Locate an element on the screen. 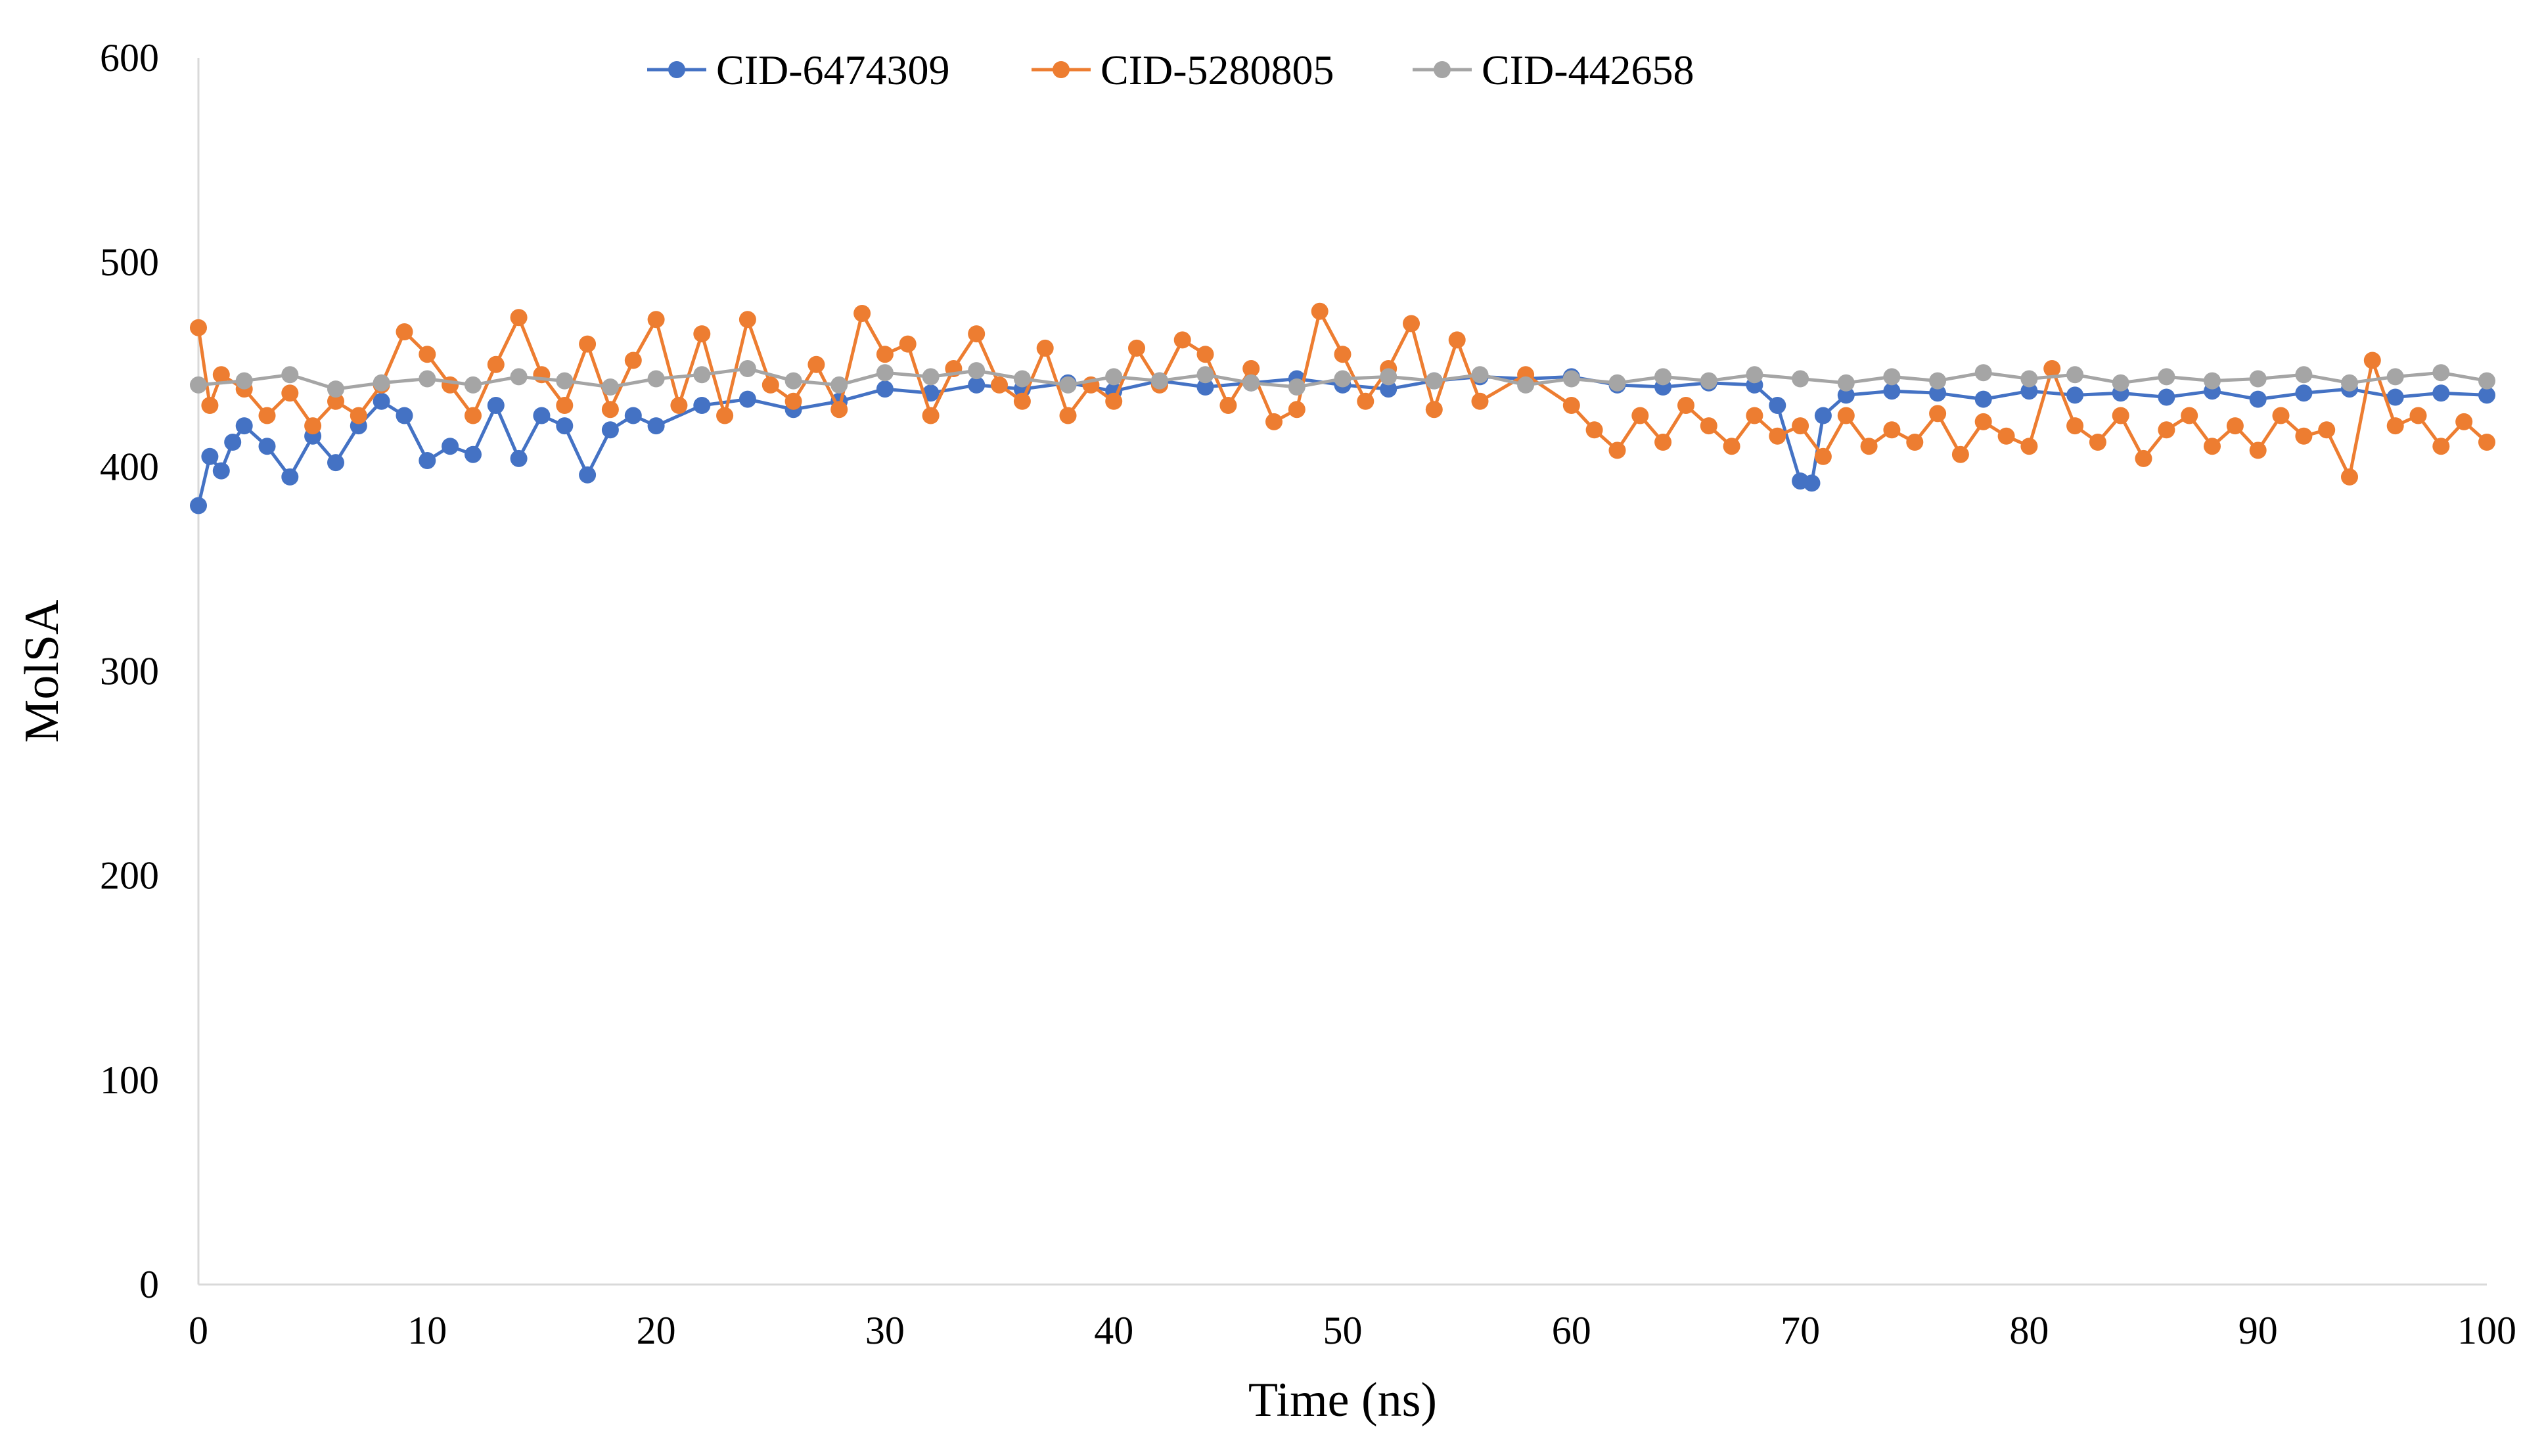 The height and width of the screenshot is (1456, 2544). legend: CID-6474309 CID-5280805 CID-442658 is located at coordinates (1170, 70).